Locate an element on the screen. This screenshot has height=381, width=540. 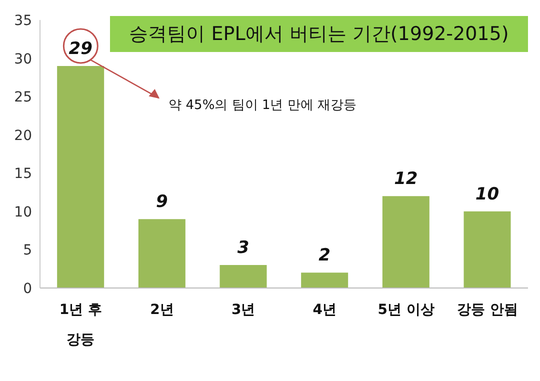
data-label: 3 is located at coordinates (243, 248).